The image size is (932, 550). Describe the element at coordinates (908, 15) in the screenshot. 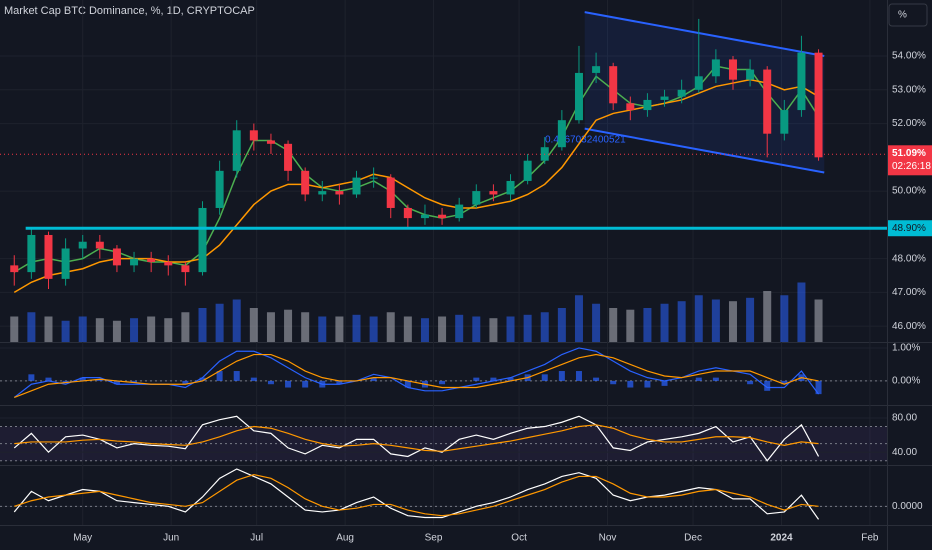

I see `unit-button` at that location.